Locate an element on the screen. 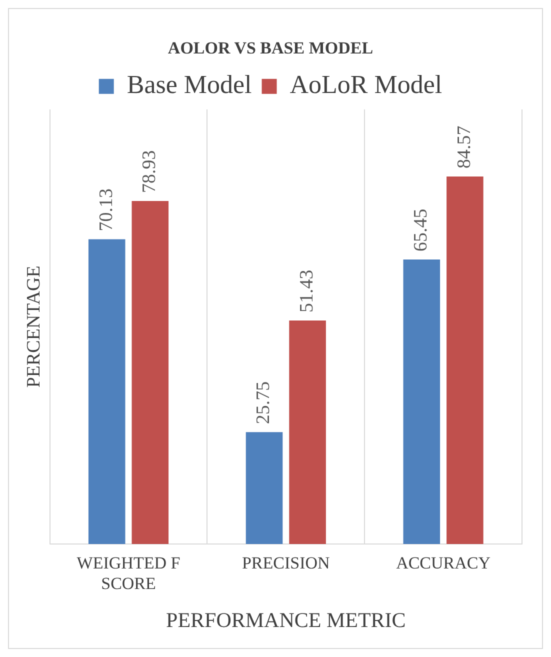 This screenshot has width=551, height=657. x-tick-label: ACCURACY is located at coordinates (443, 563).